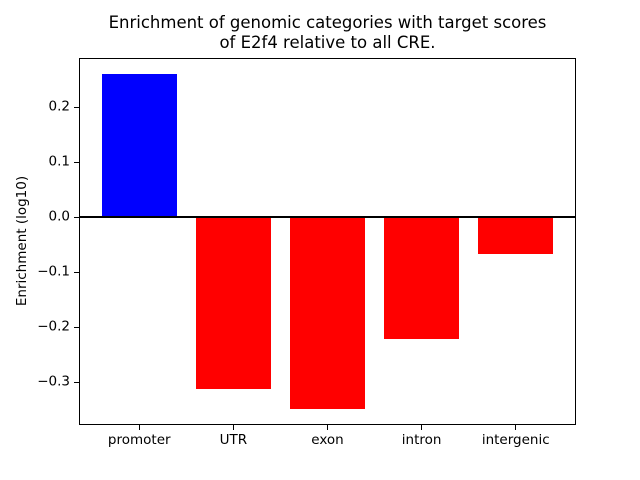  Describe the element at coordinates (53, 326) in the screenshot. I see `y-tick-label: −0.2` at that location.